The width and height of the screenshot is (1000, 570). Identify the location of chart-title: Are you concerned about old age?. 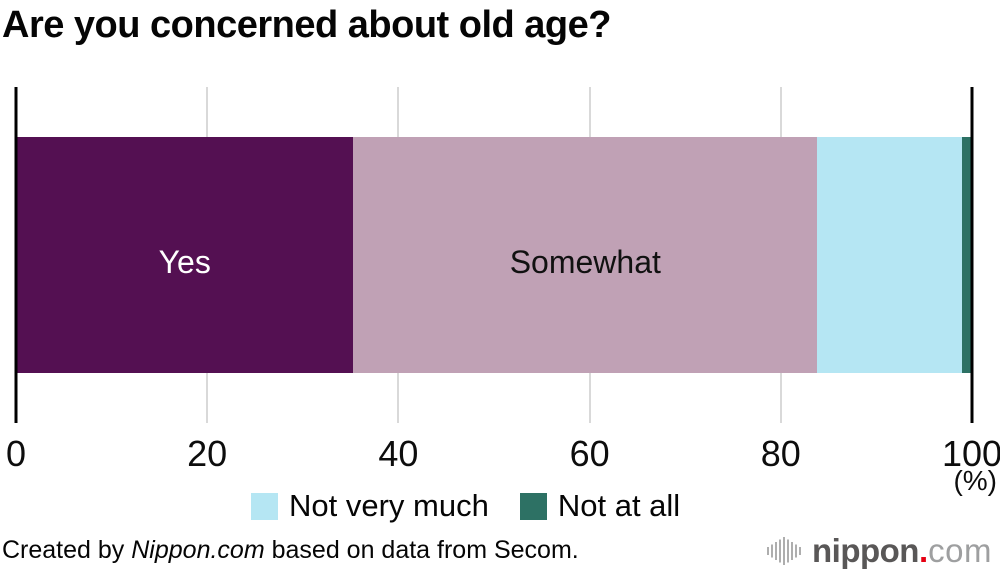
(306, 25).